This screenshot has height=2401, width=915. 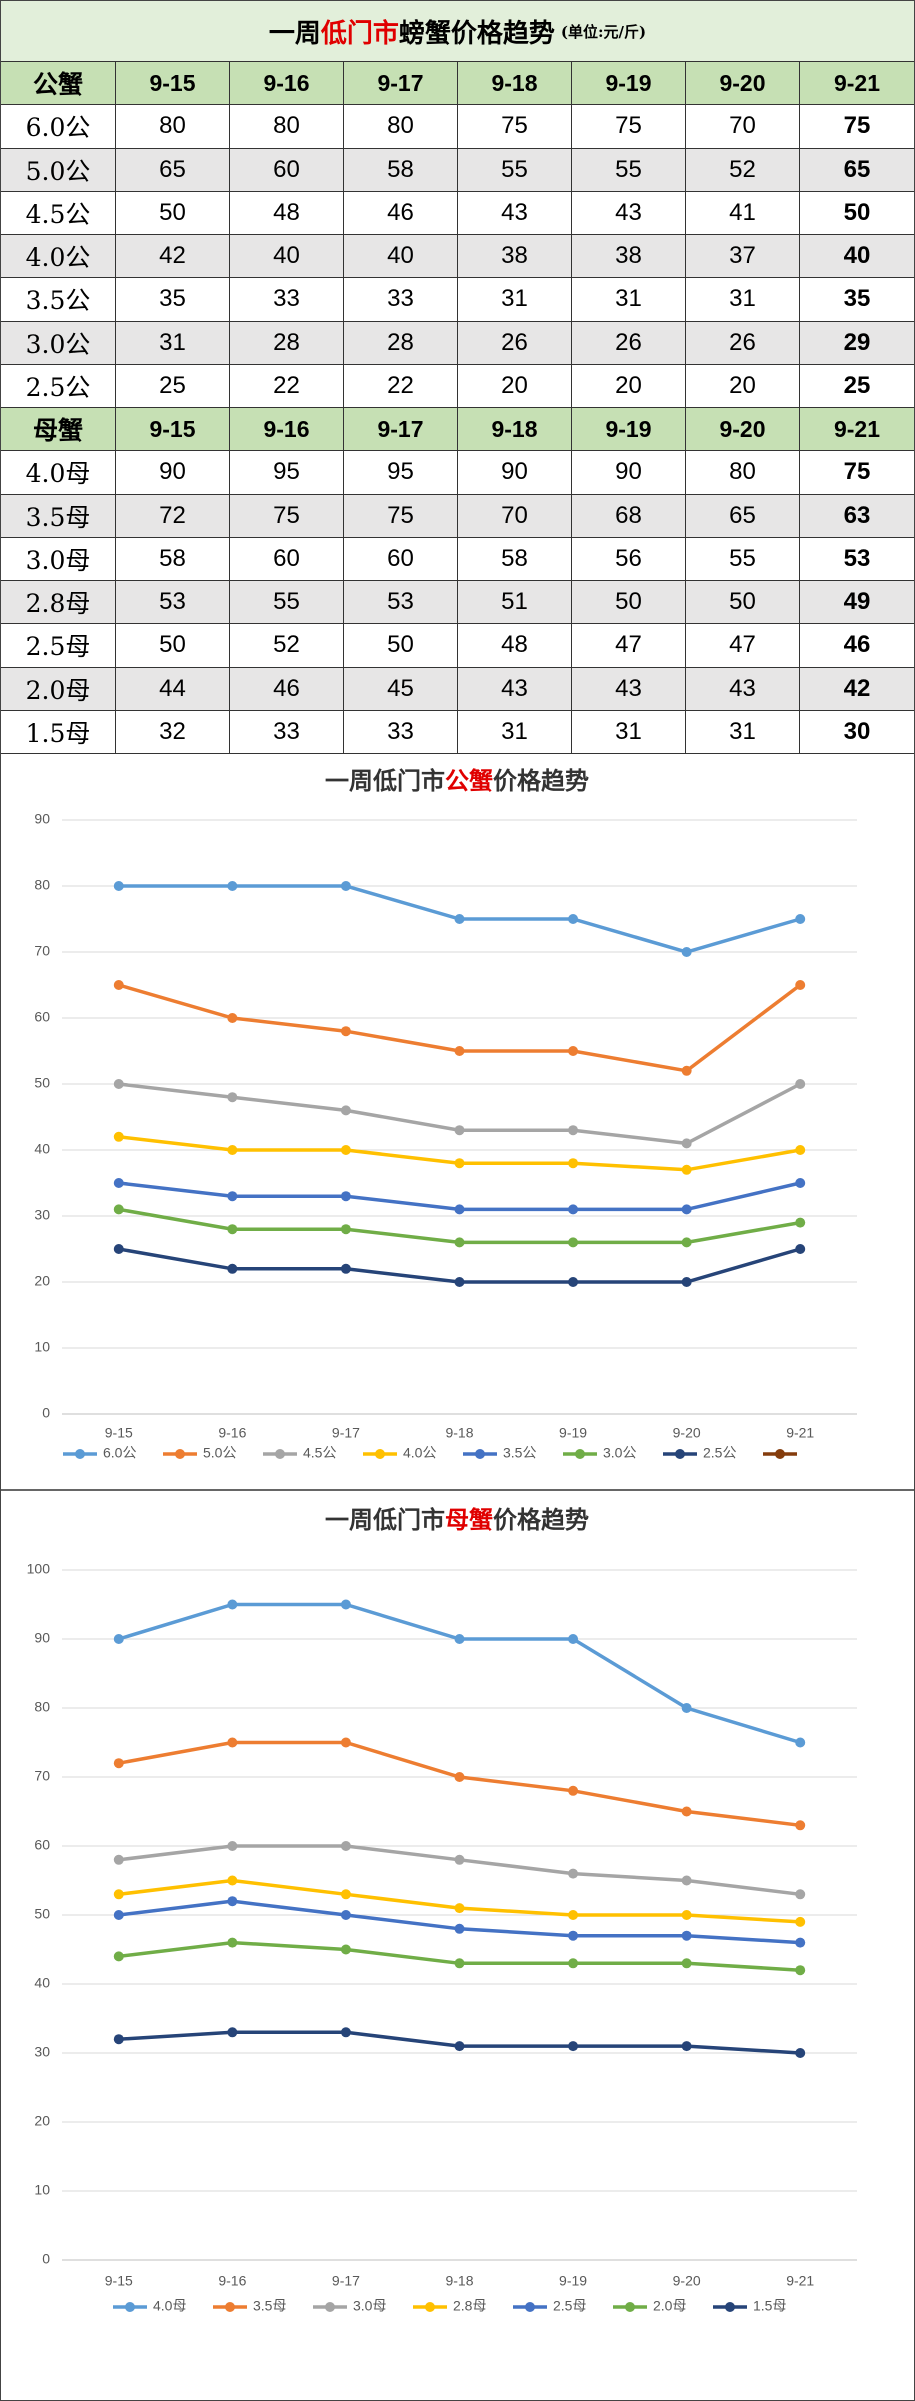 I want to click on title-part: 一周, so click(x=294, y=33).